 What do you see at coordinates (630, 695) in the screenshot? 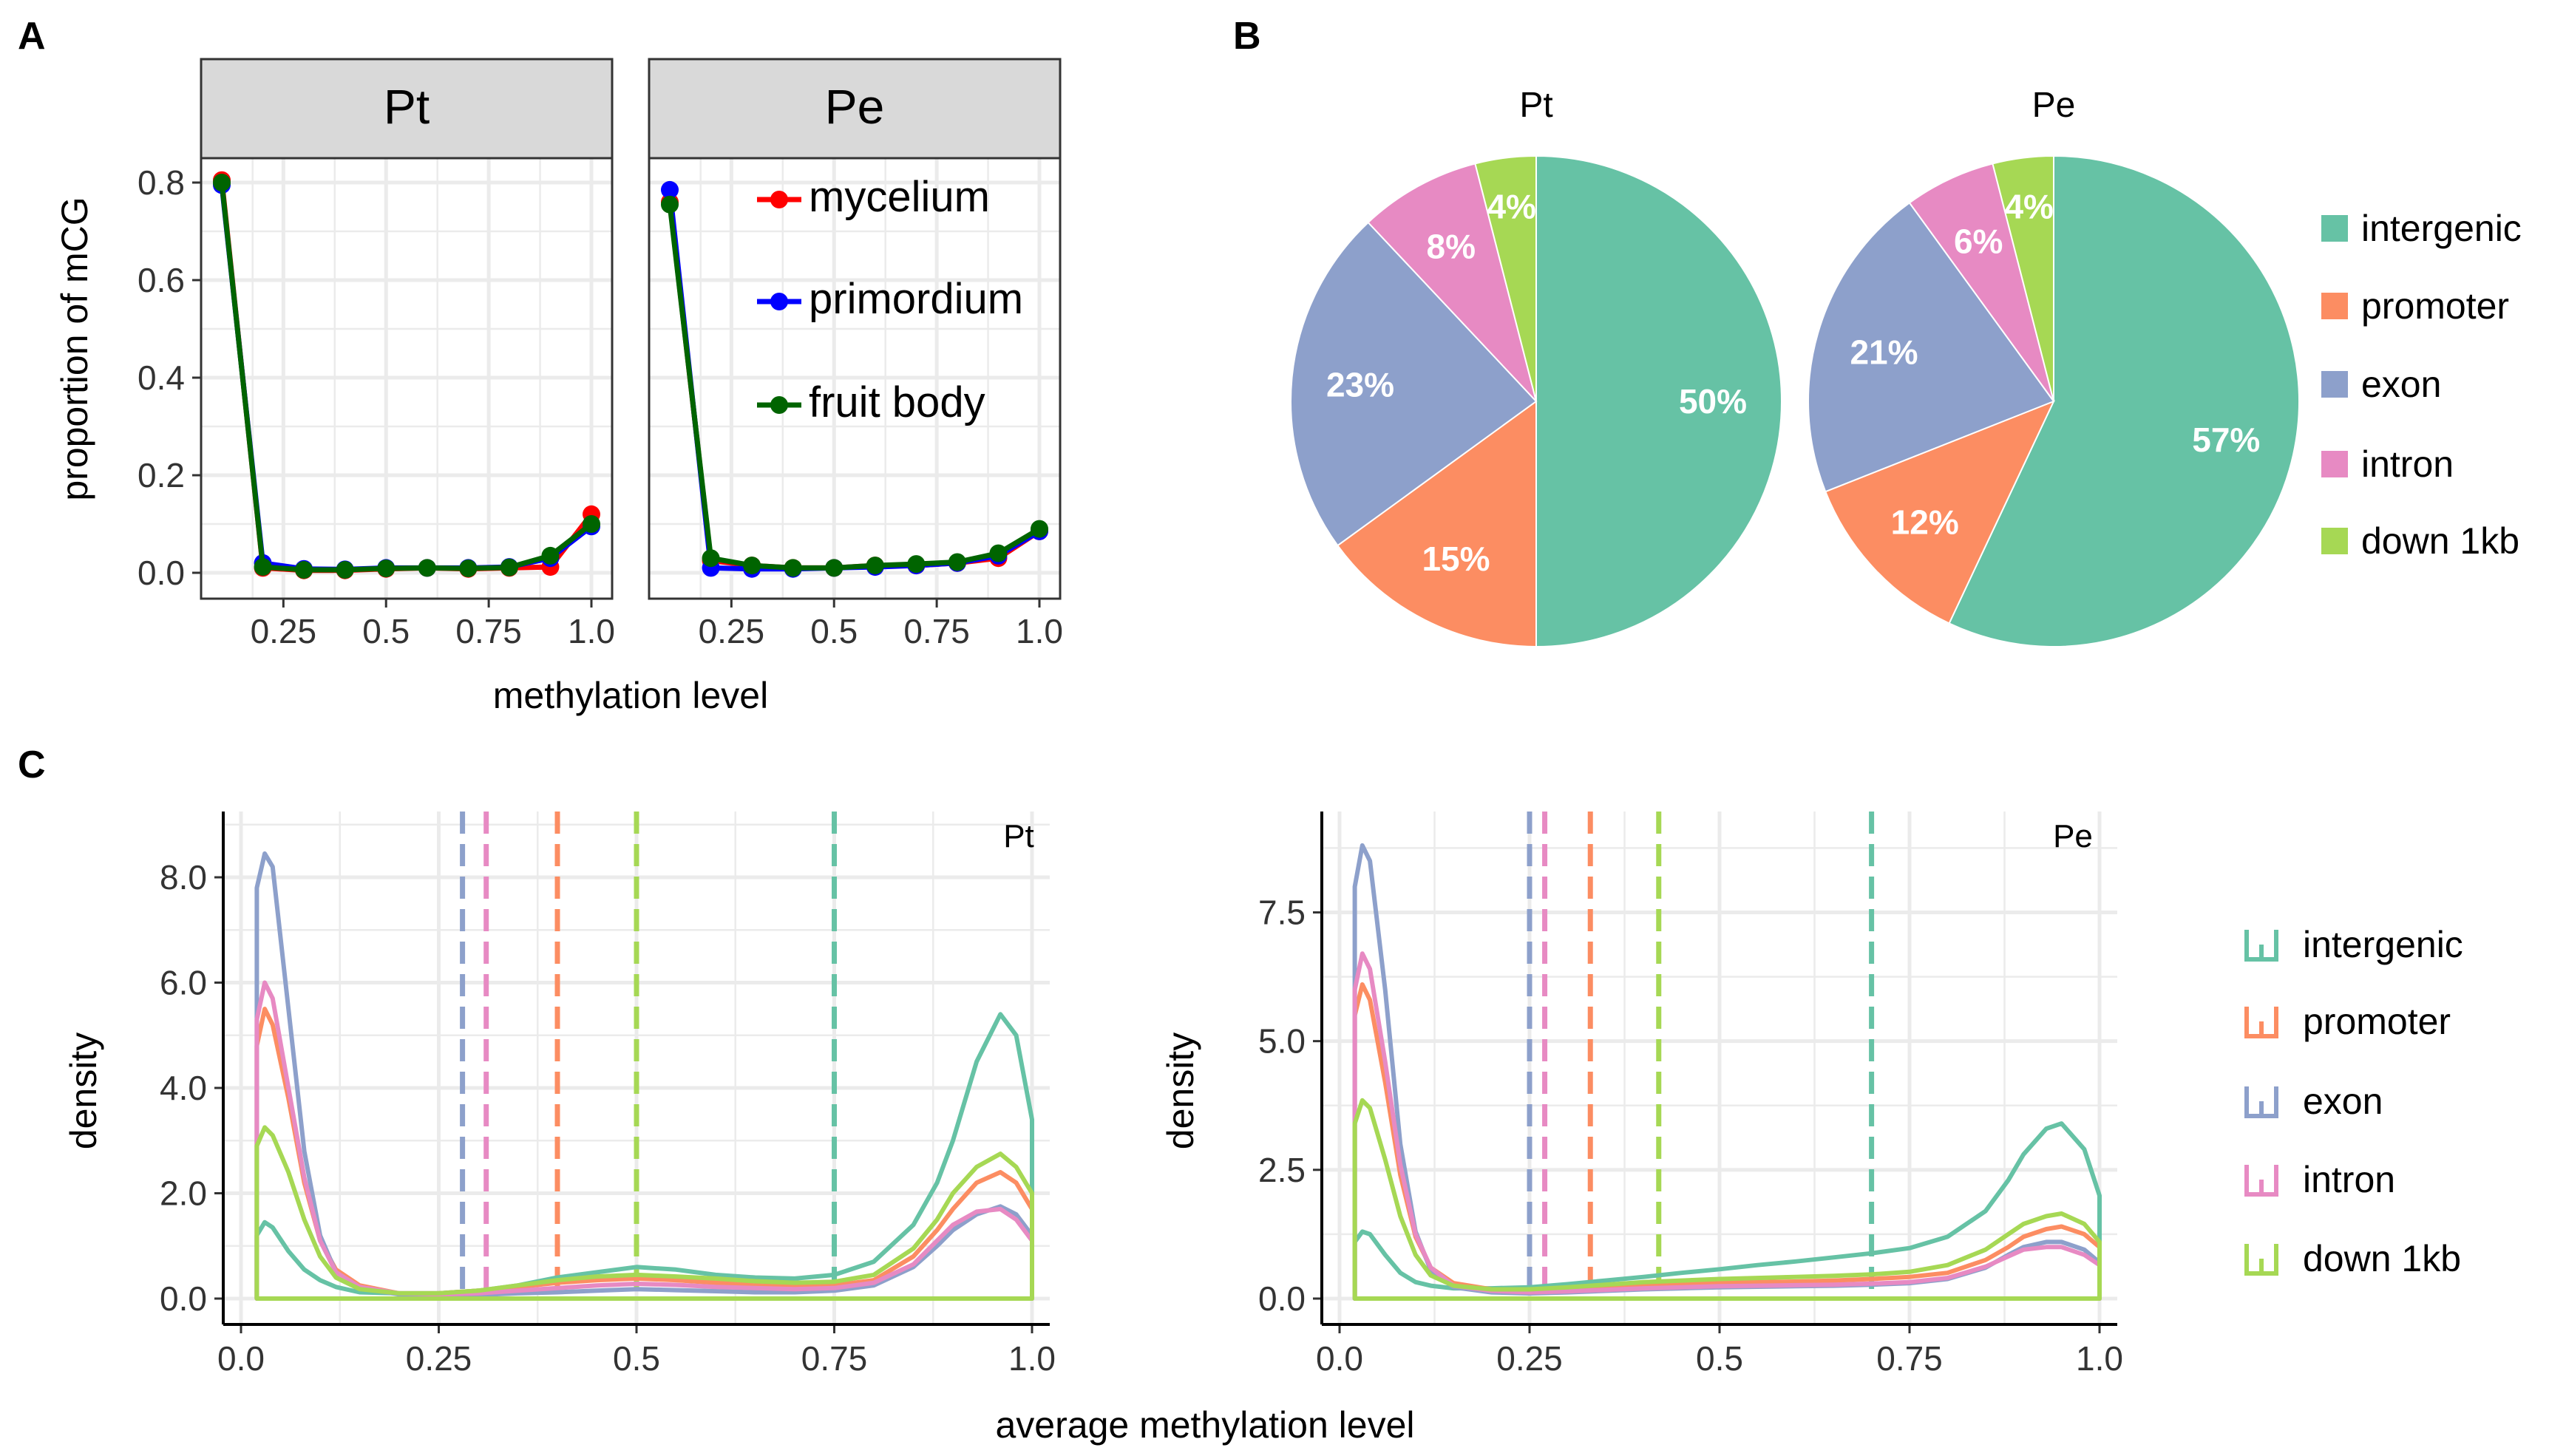
I see `panel-a-x-axis-title: methylation level` at bounding box center [630, 695].